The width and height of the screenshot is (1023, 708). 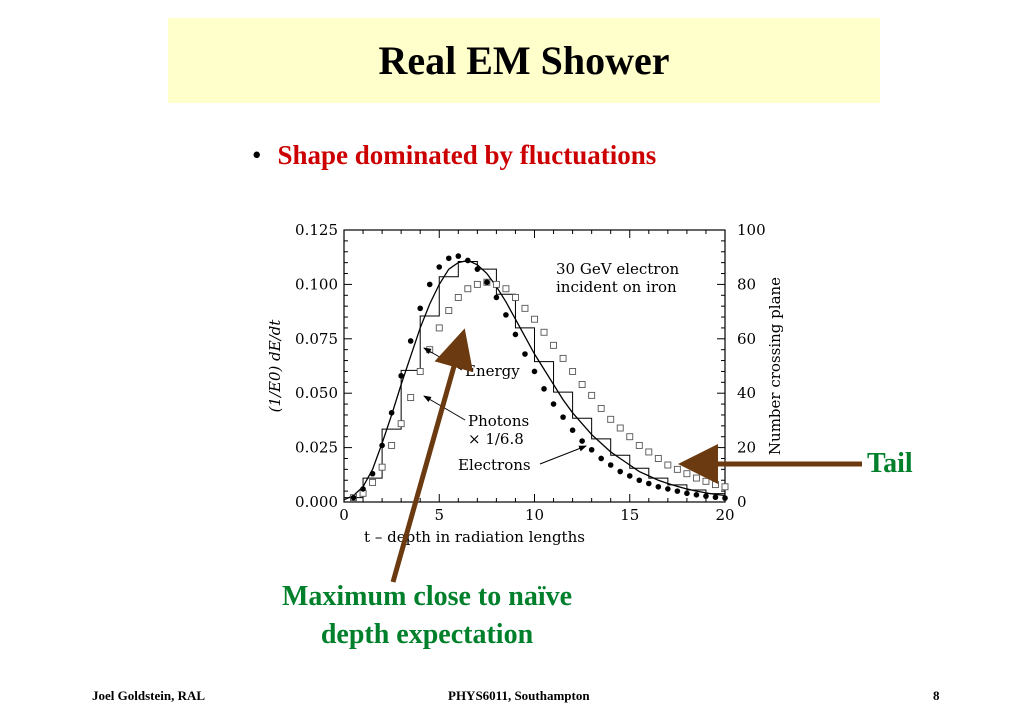 What do you see at coordinates (275, 366) in the screenshot?
I see `y-axis-label: (1/E0) dE/dt` at bounding box center [275, 366].